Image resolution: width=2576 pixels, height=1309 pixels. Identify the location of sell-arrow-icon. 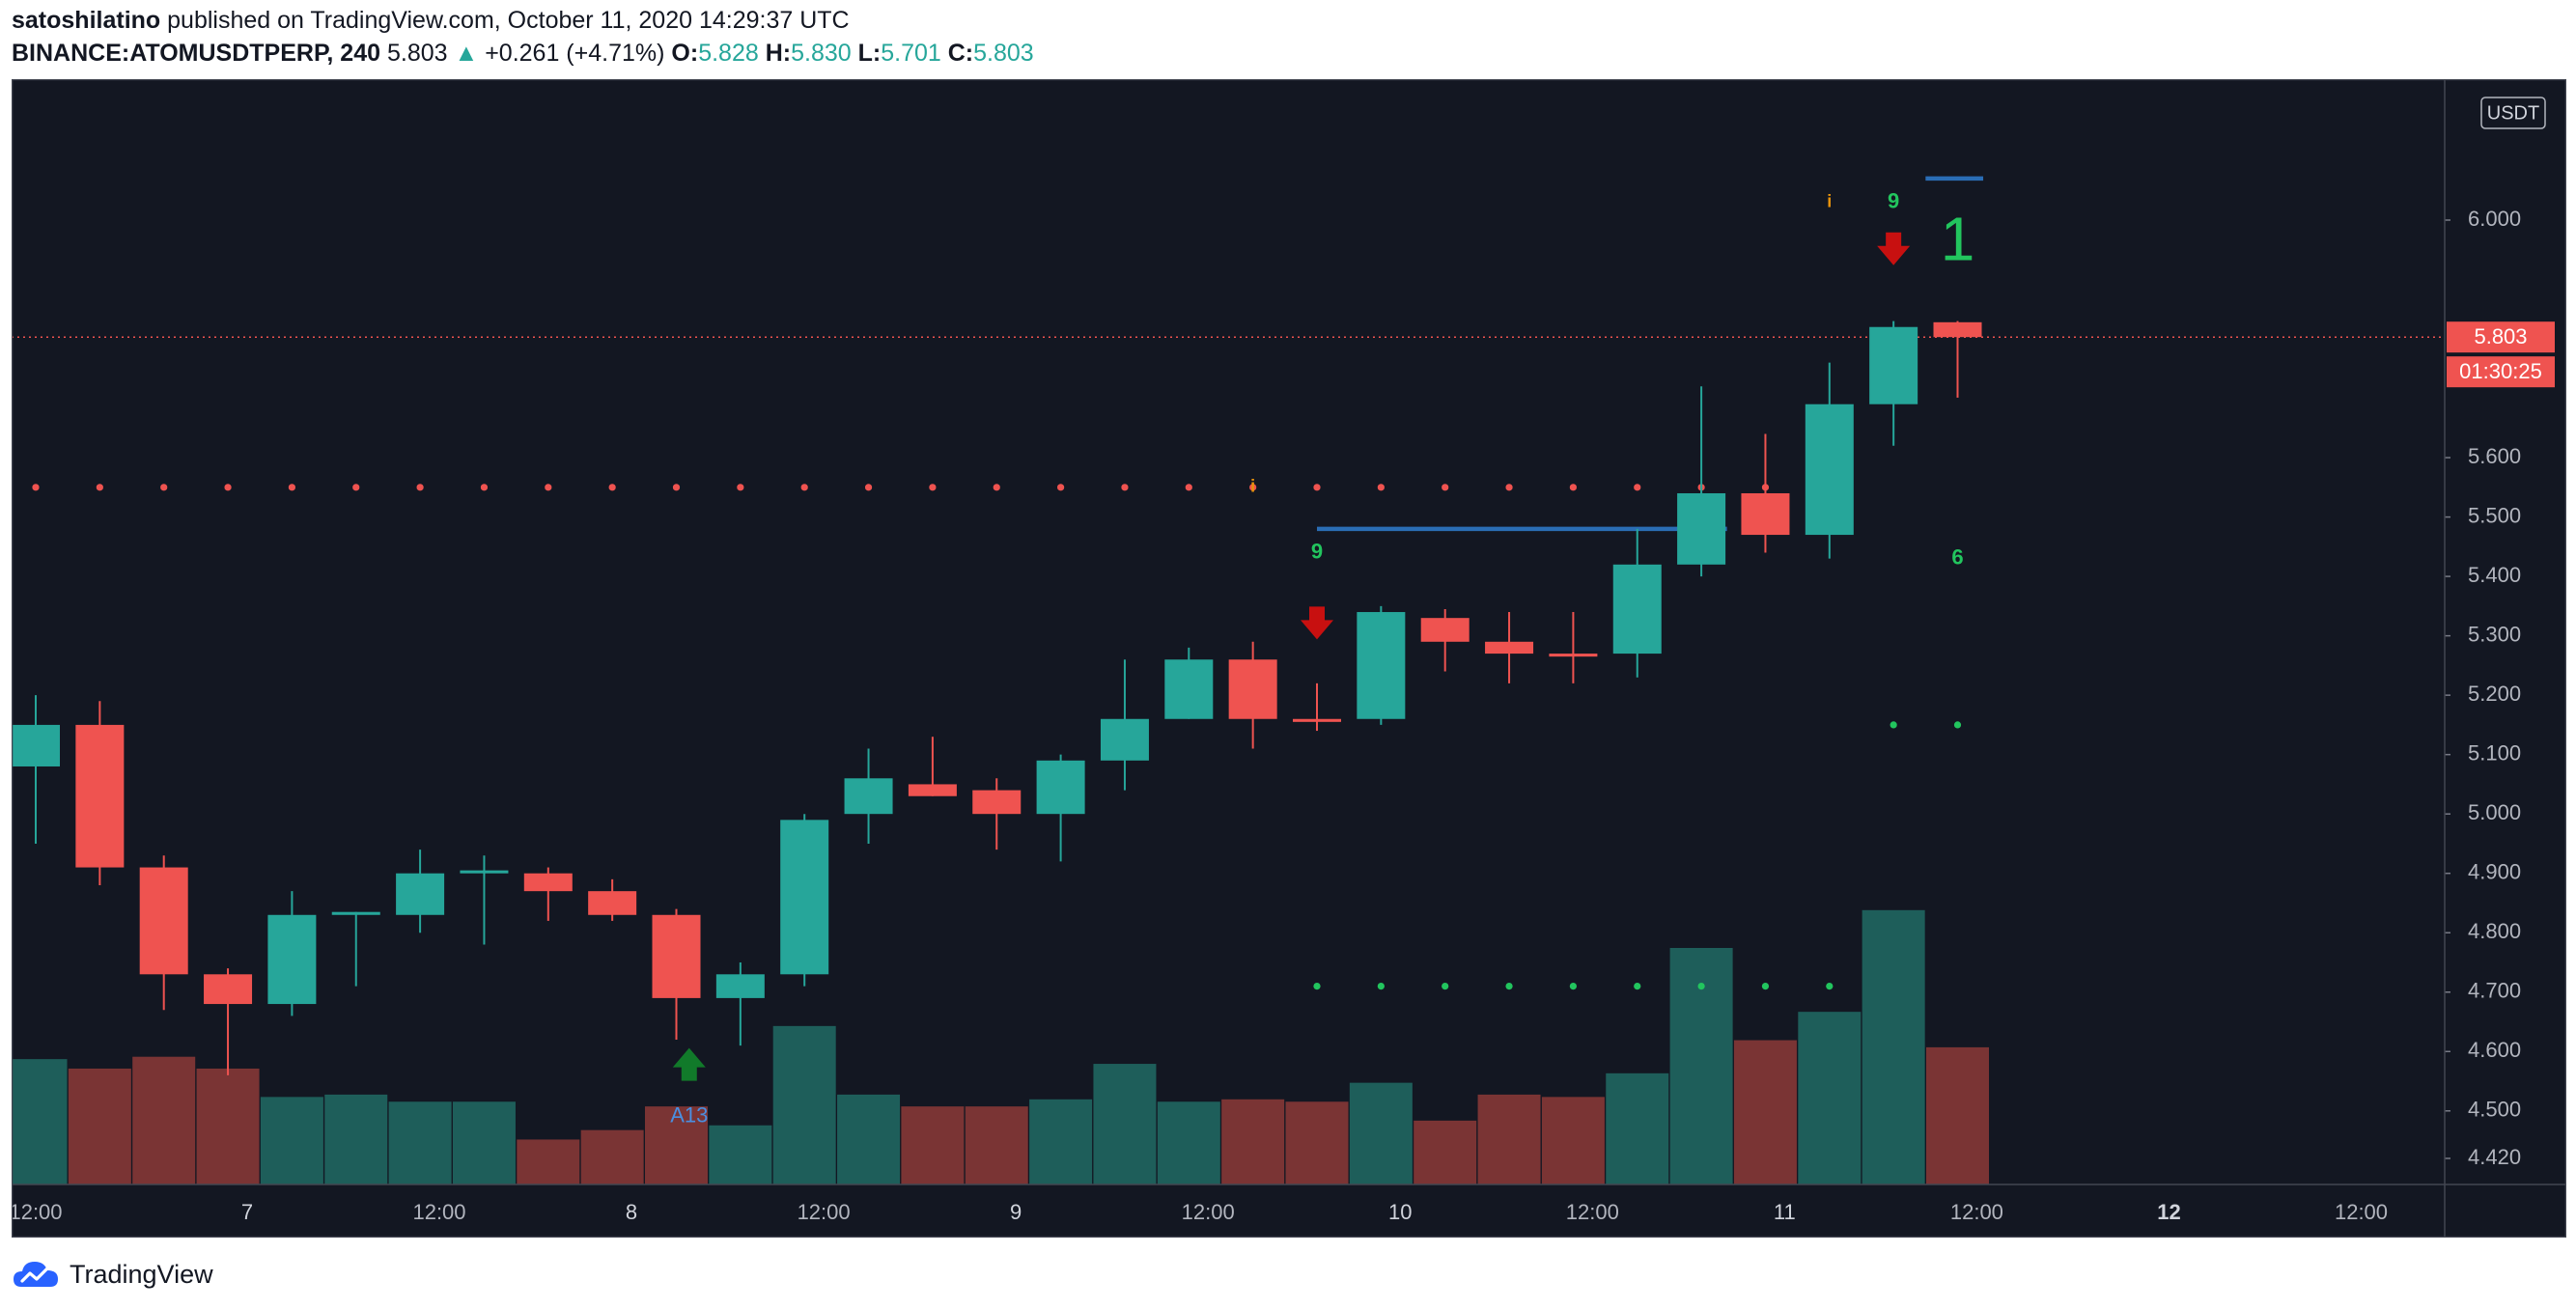
(1894, 249).